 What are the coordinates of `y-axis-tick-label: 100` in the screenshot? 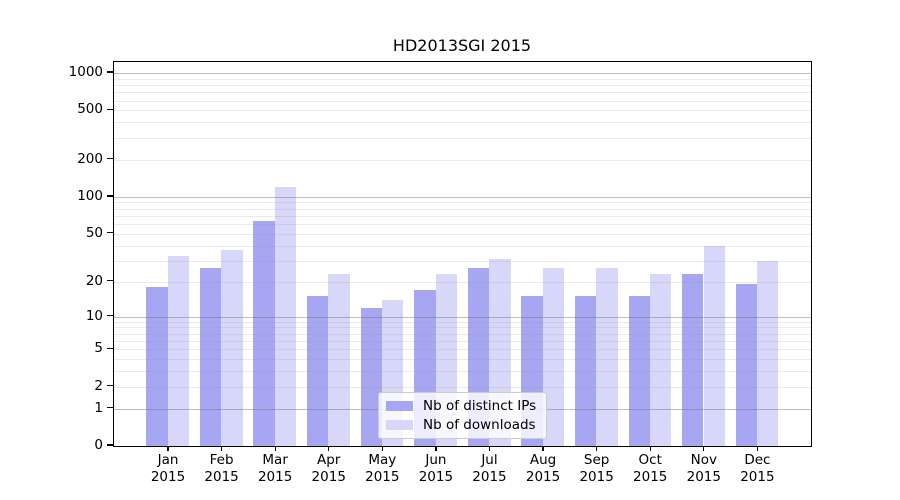 It's located at (90, 195).